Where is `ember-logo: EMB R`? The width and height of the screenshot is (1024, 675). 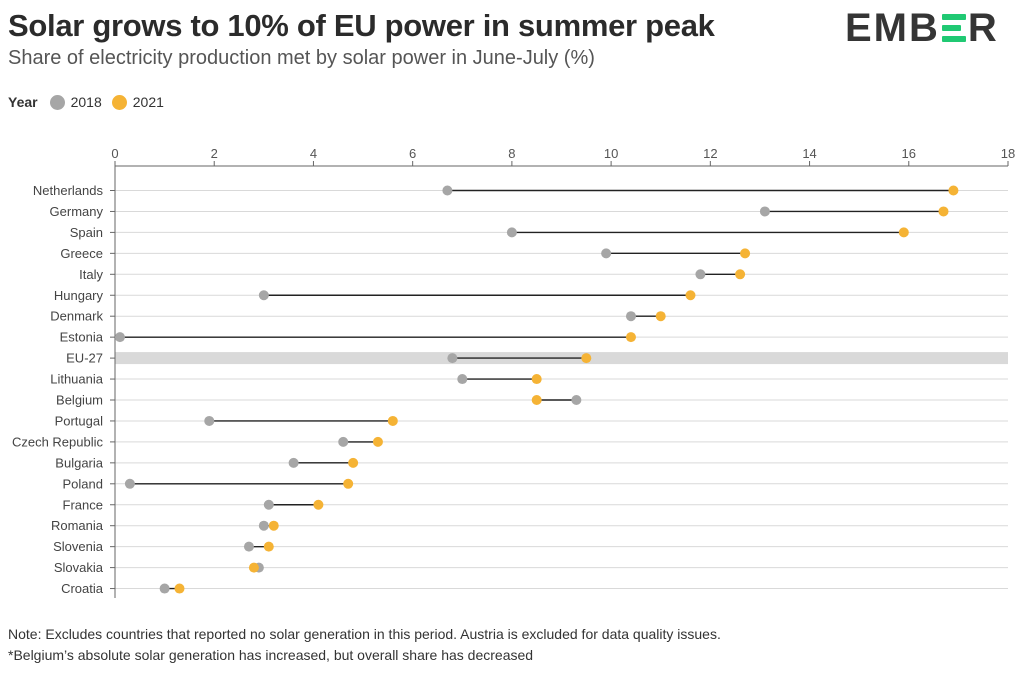
ember-logo: EMB R is located at coordinates (922, 28).